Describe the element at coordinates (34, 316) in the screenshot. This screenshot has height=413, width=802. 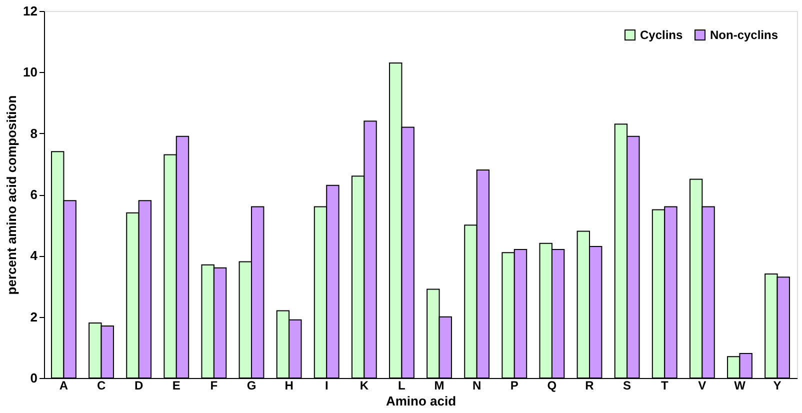
I see `y-tick-label: 2` at that location.